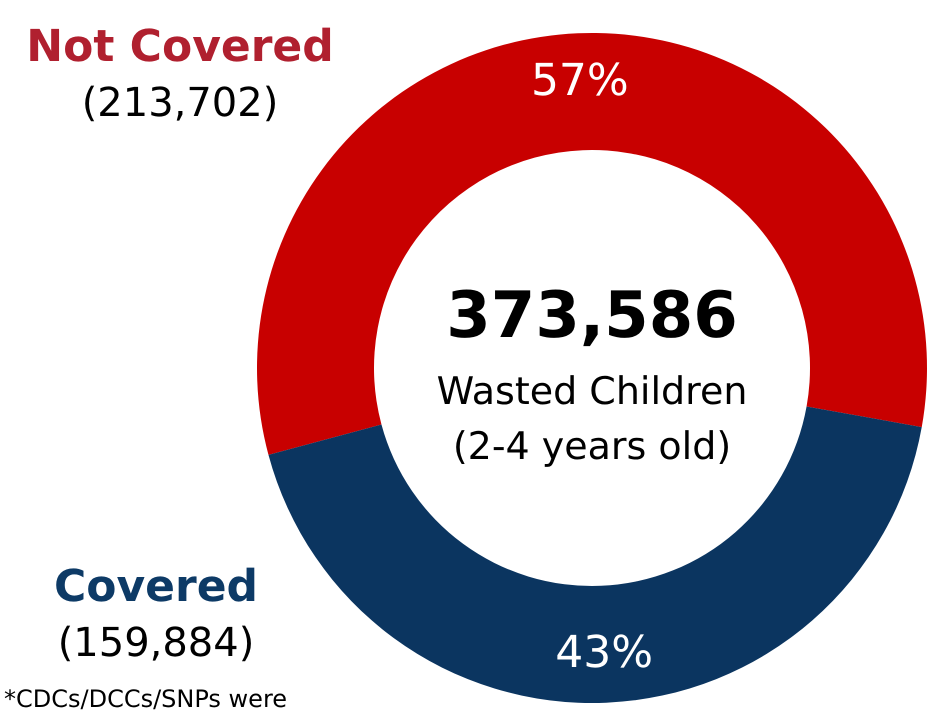  I want to click on text: Wasted Children, so click(592, 391).